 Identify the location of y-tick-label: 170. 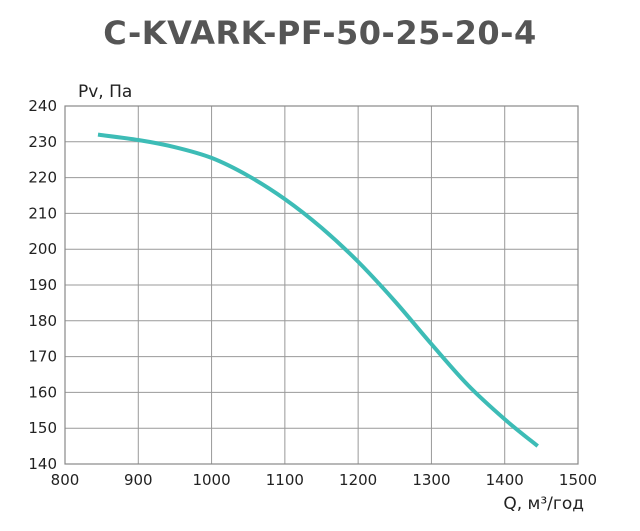
(42, 357).